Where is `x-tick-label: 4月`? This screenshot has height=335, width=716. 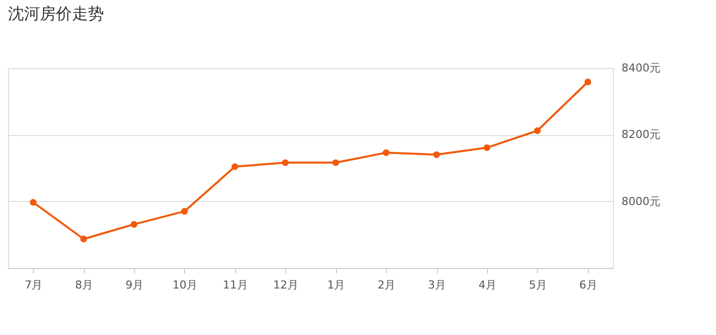
x-tick-label: 4月 is located at coordinates (487, 285).